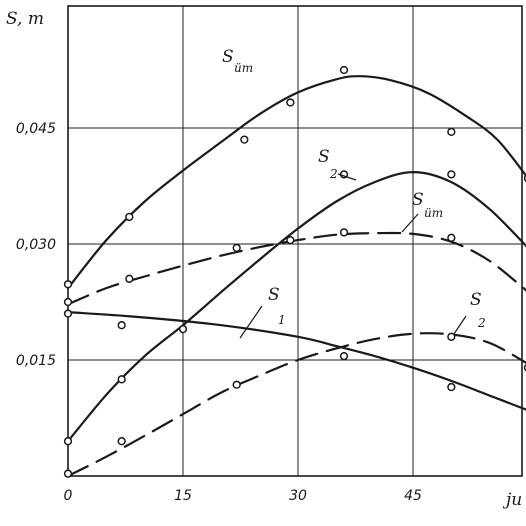 This screenshot has width=526, height=526. What do you see at coordinates (418, 200) in the screenshot?
I see `series-label-2: S` at bounding box center [418, 200].